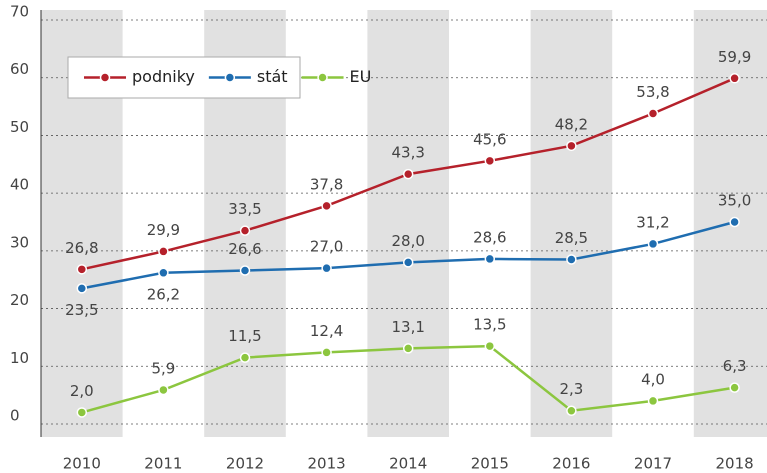  Describe the element at coordinates (81, 248) in the screenshot. I see `data-label: 26,8` at that location.